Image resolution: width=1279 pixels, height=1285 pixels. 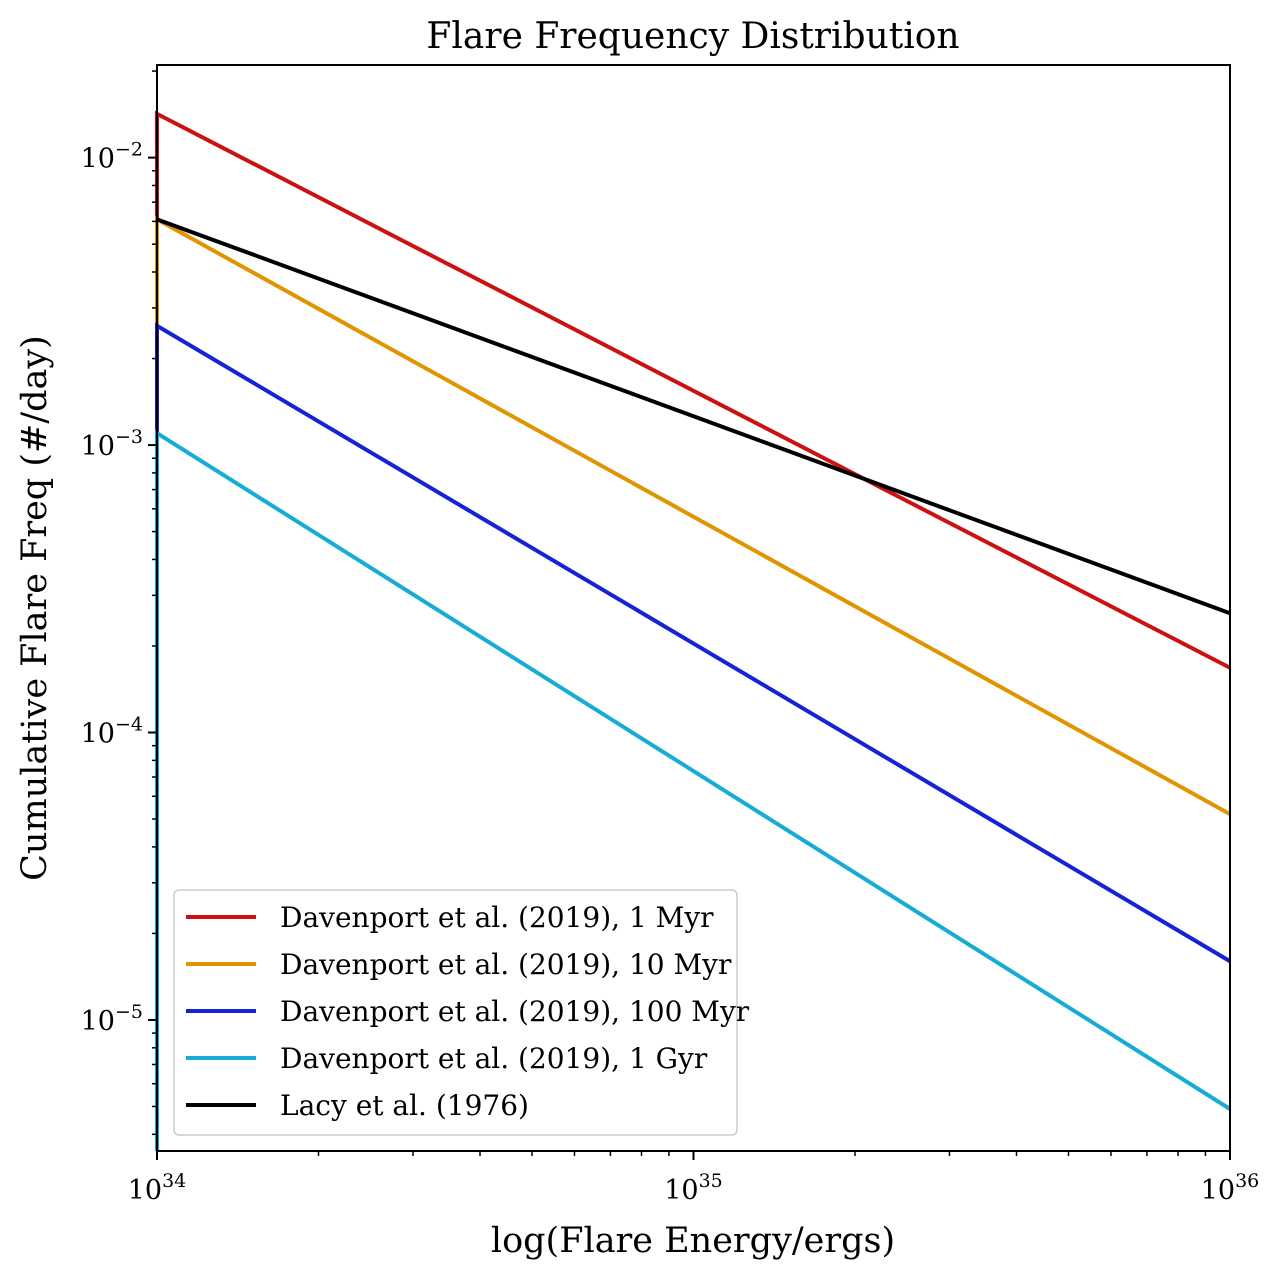 I want to click on y-tick-label: 10⁻², so click(x=112, y=157).